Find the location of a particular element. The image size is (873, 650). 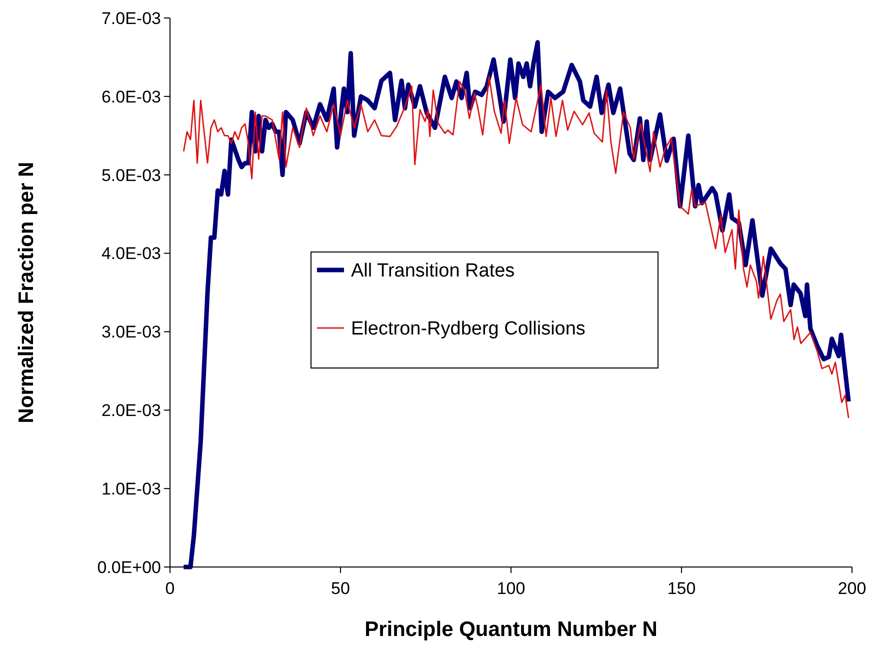

y-tick-label: 0.0E+00 is located at coordinates (129, 567).